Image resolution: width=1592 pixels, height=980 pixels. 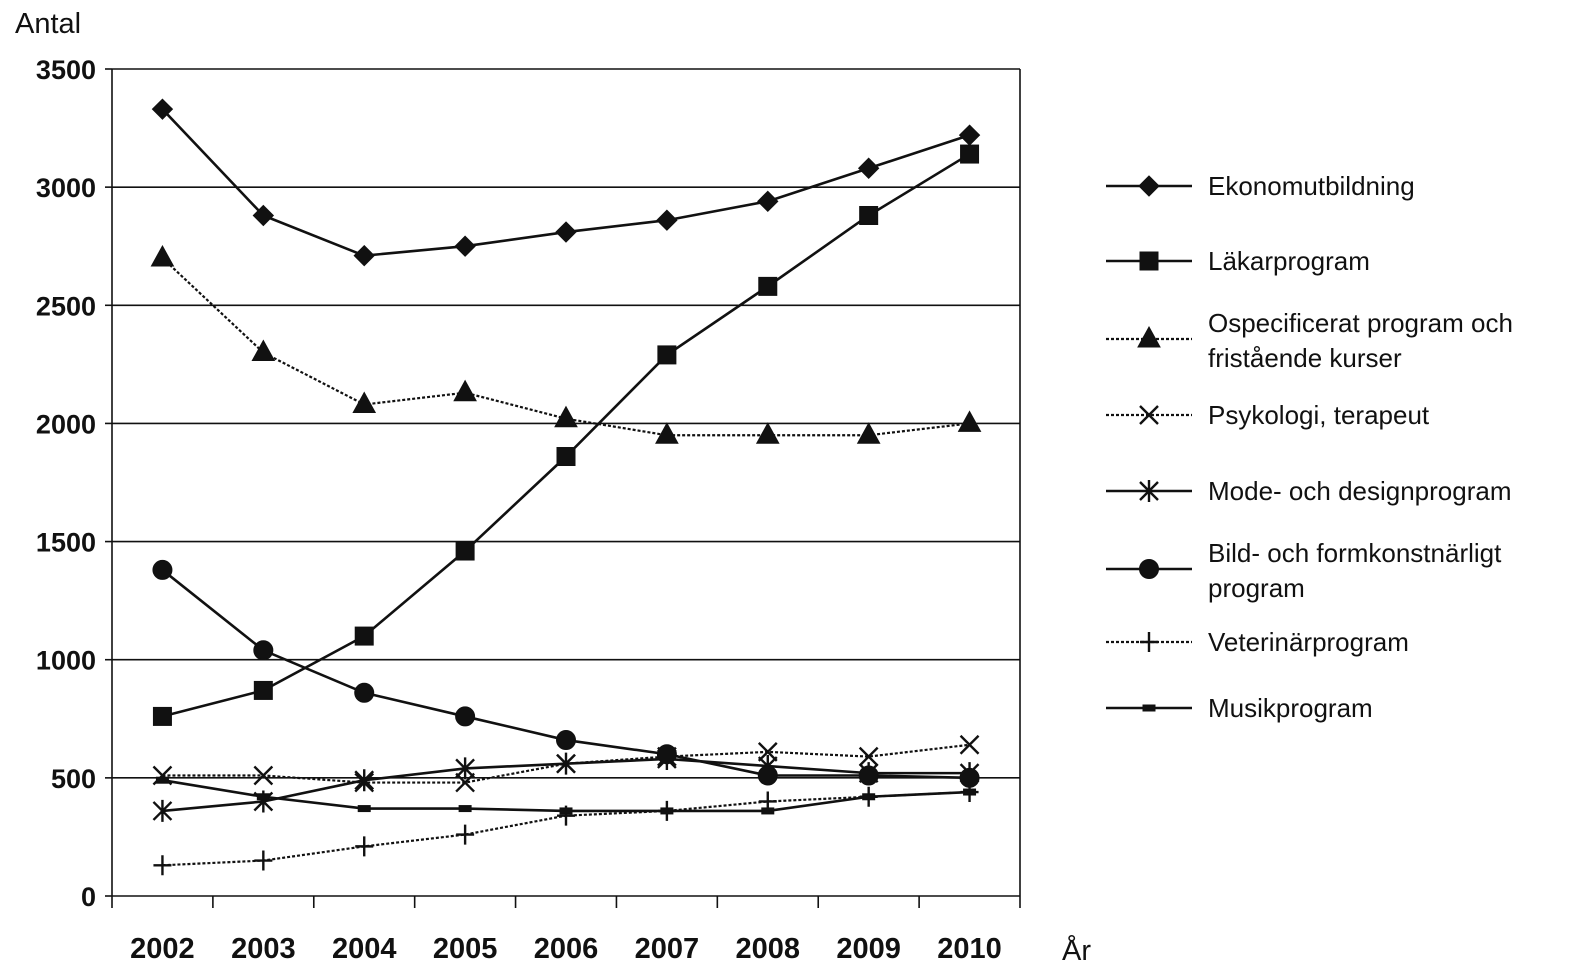 I want to click on point-ekonomutbildning-2007, so click(x=667, y=220).